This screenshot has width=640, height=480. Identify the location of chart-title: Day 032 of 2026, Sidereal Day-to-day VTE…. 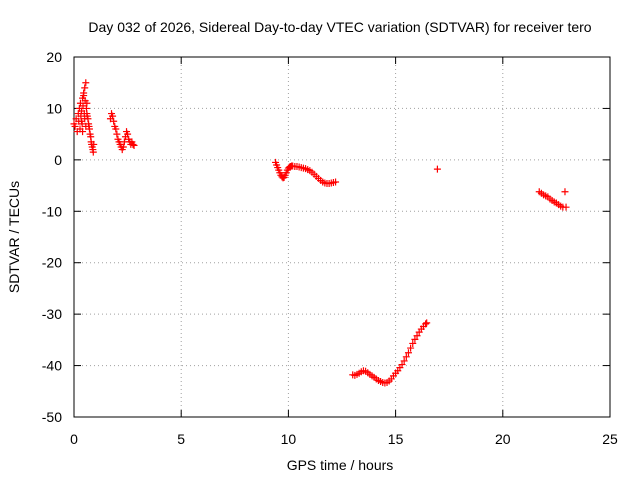
(339, 27).